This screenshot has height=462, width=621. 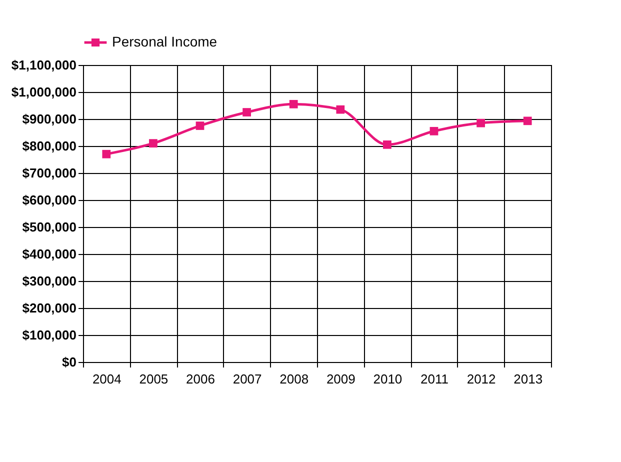 I want to click on x-tick-label: 2009, so click(x=341, y=379).